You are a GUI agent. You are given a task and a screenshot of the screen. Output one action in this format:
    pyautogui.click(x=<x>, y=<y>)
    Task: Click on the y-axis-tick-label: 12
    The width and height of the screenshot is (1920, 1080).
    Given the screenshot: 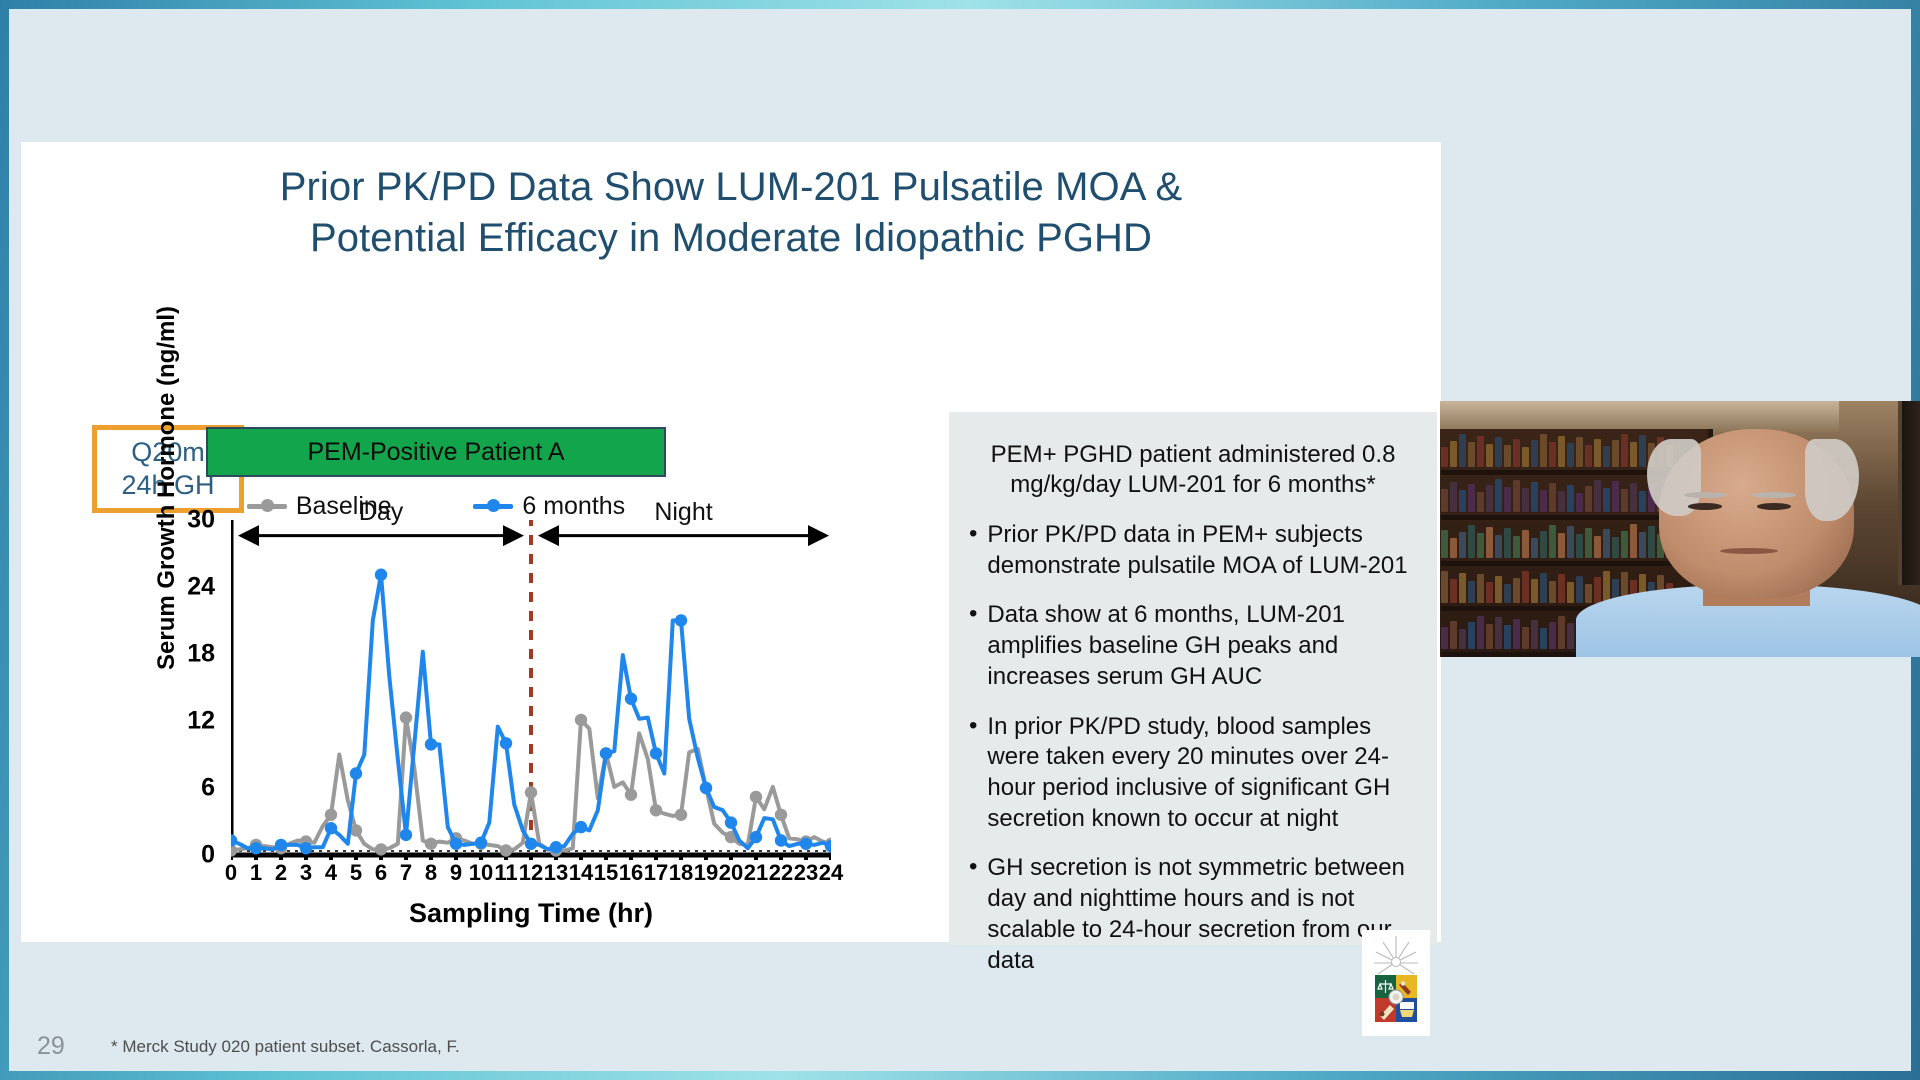 What is the action you would take?
    pyautogui.click(x=201, y=720)
    